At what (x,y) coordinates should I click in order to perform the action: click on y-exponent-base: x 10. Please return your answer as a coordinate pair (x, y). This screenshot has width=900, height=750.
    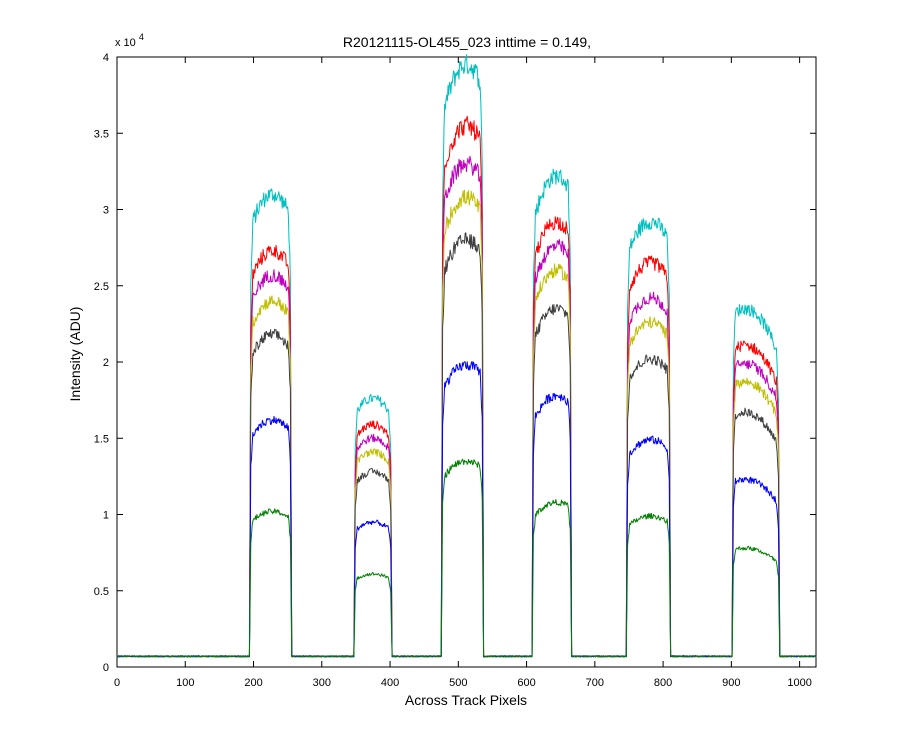
    Looking at the image, I should click on (125, 43).